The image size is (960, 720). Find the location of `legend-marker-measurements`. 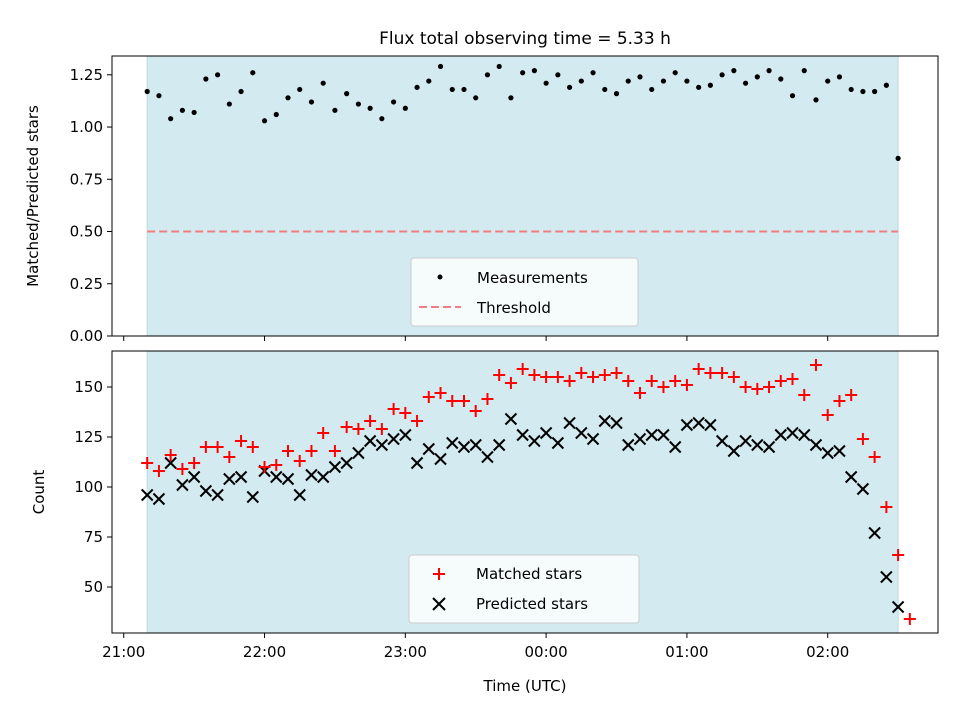

legend-marker-measurements is located at coordinates (440, 277).